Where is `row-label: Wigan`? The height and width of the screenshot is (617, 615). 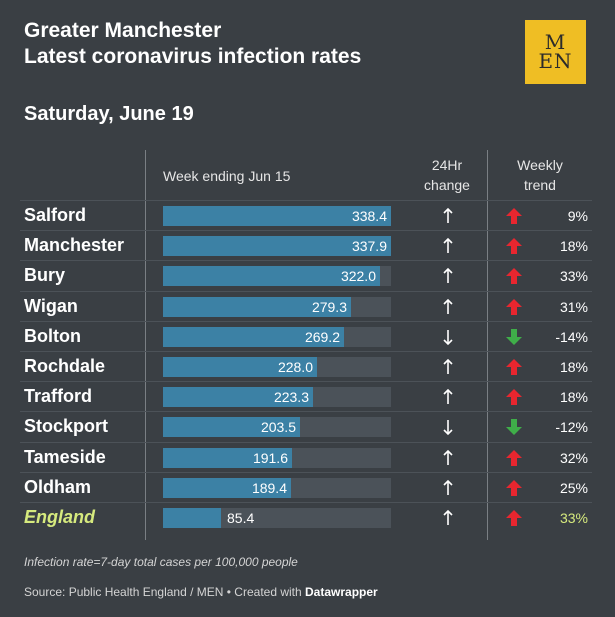 row-label: Wigan is located at coordinates (51, 305).